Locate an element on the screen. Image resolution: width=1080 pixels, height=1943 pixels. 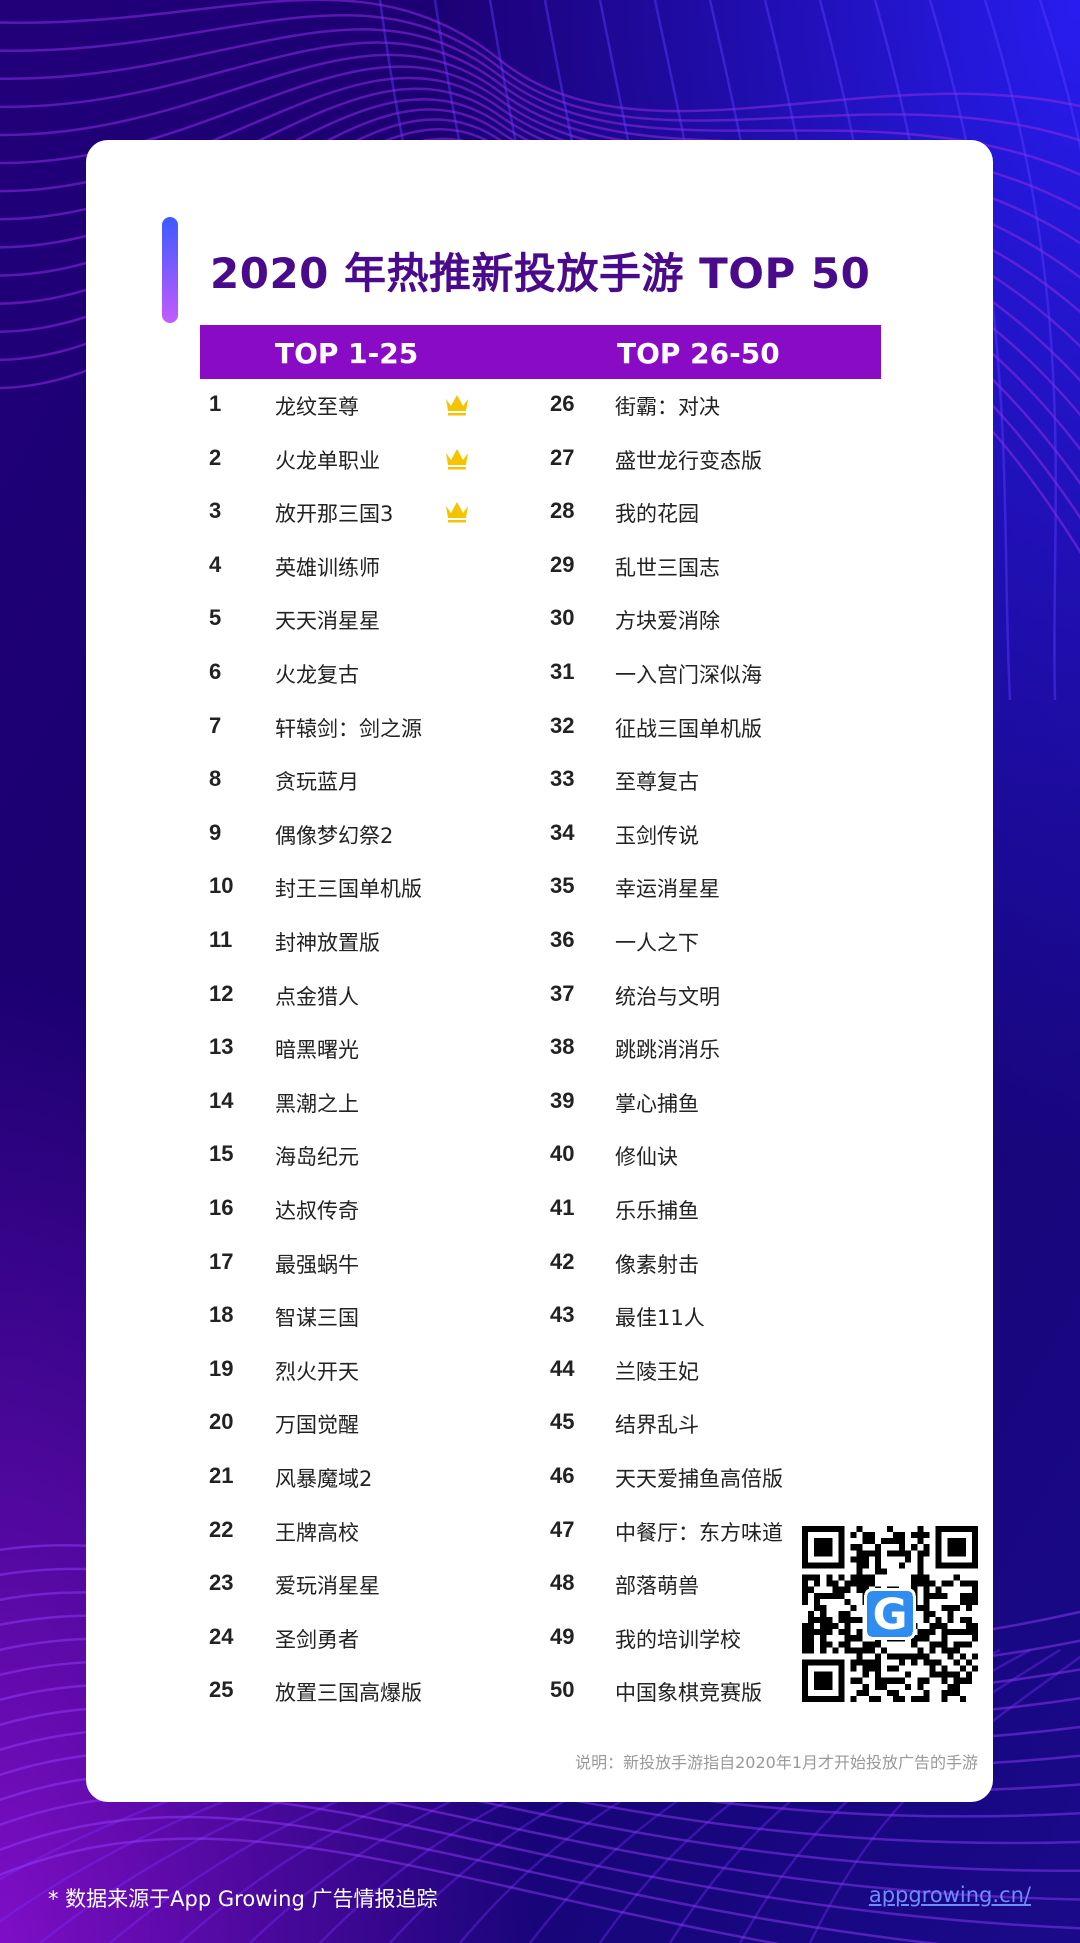
list-item: 47 中餐厅：东方味道 is located at coordinates (540, 1532).